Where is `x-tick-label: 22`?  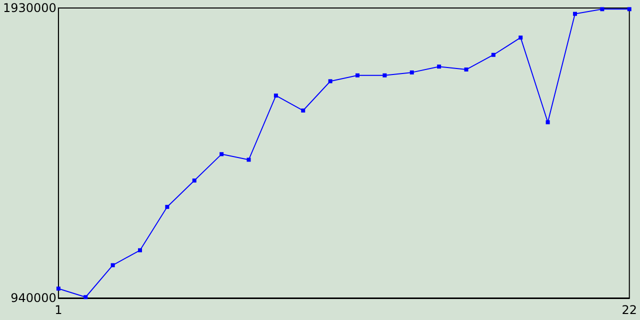
x-tick-label: 22 is located at coordinates (630, 310).